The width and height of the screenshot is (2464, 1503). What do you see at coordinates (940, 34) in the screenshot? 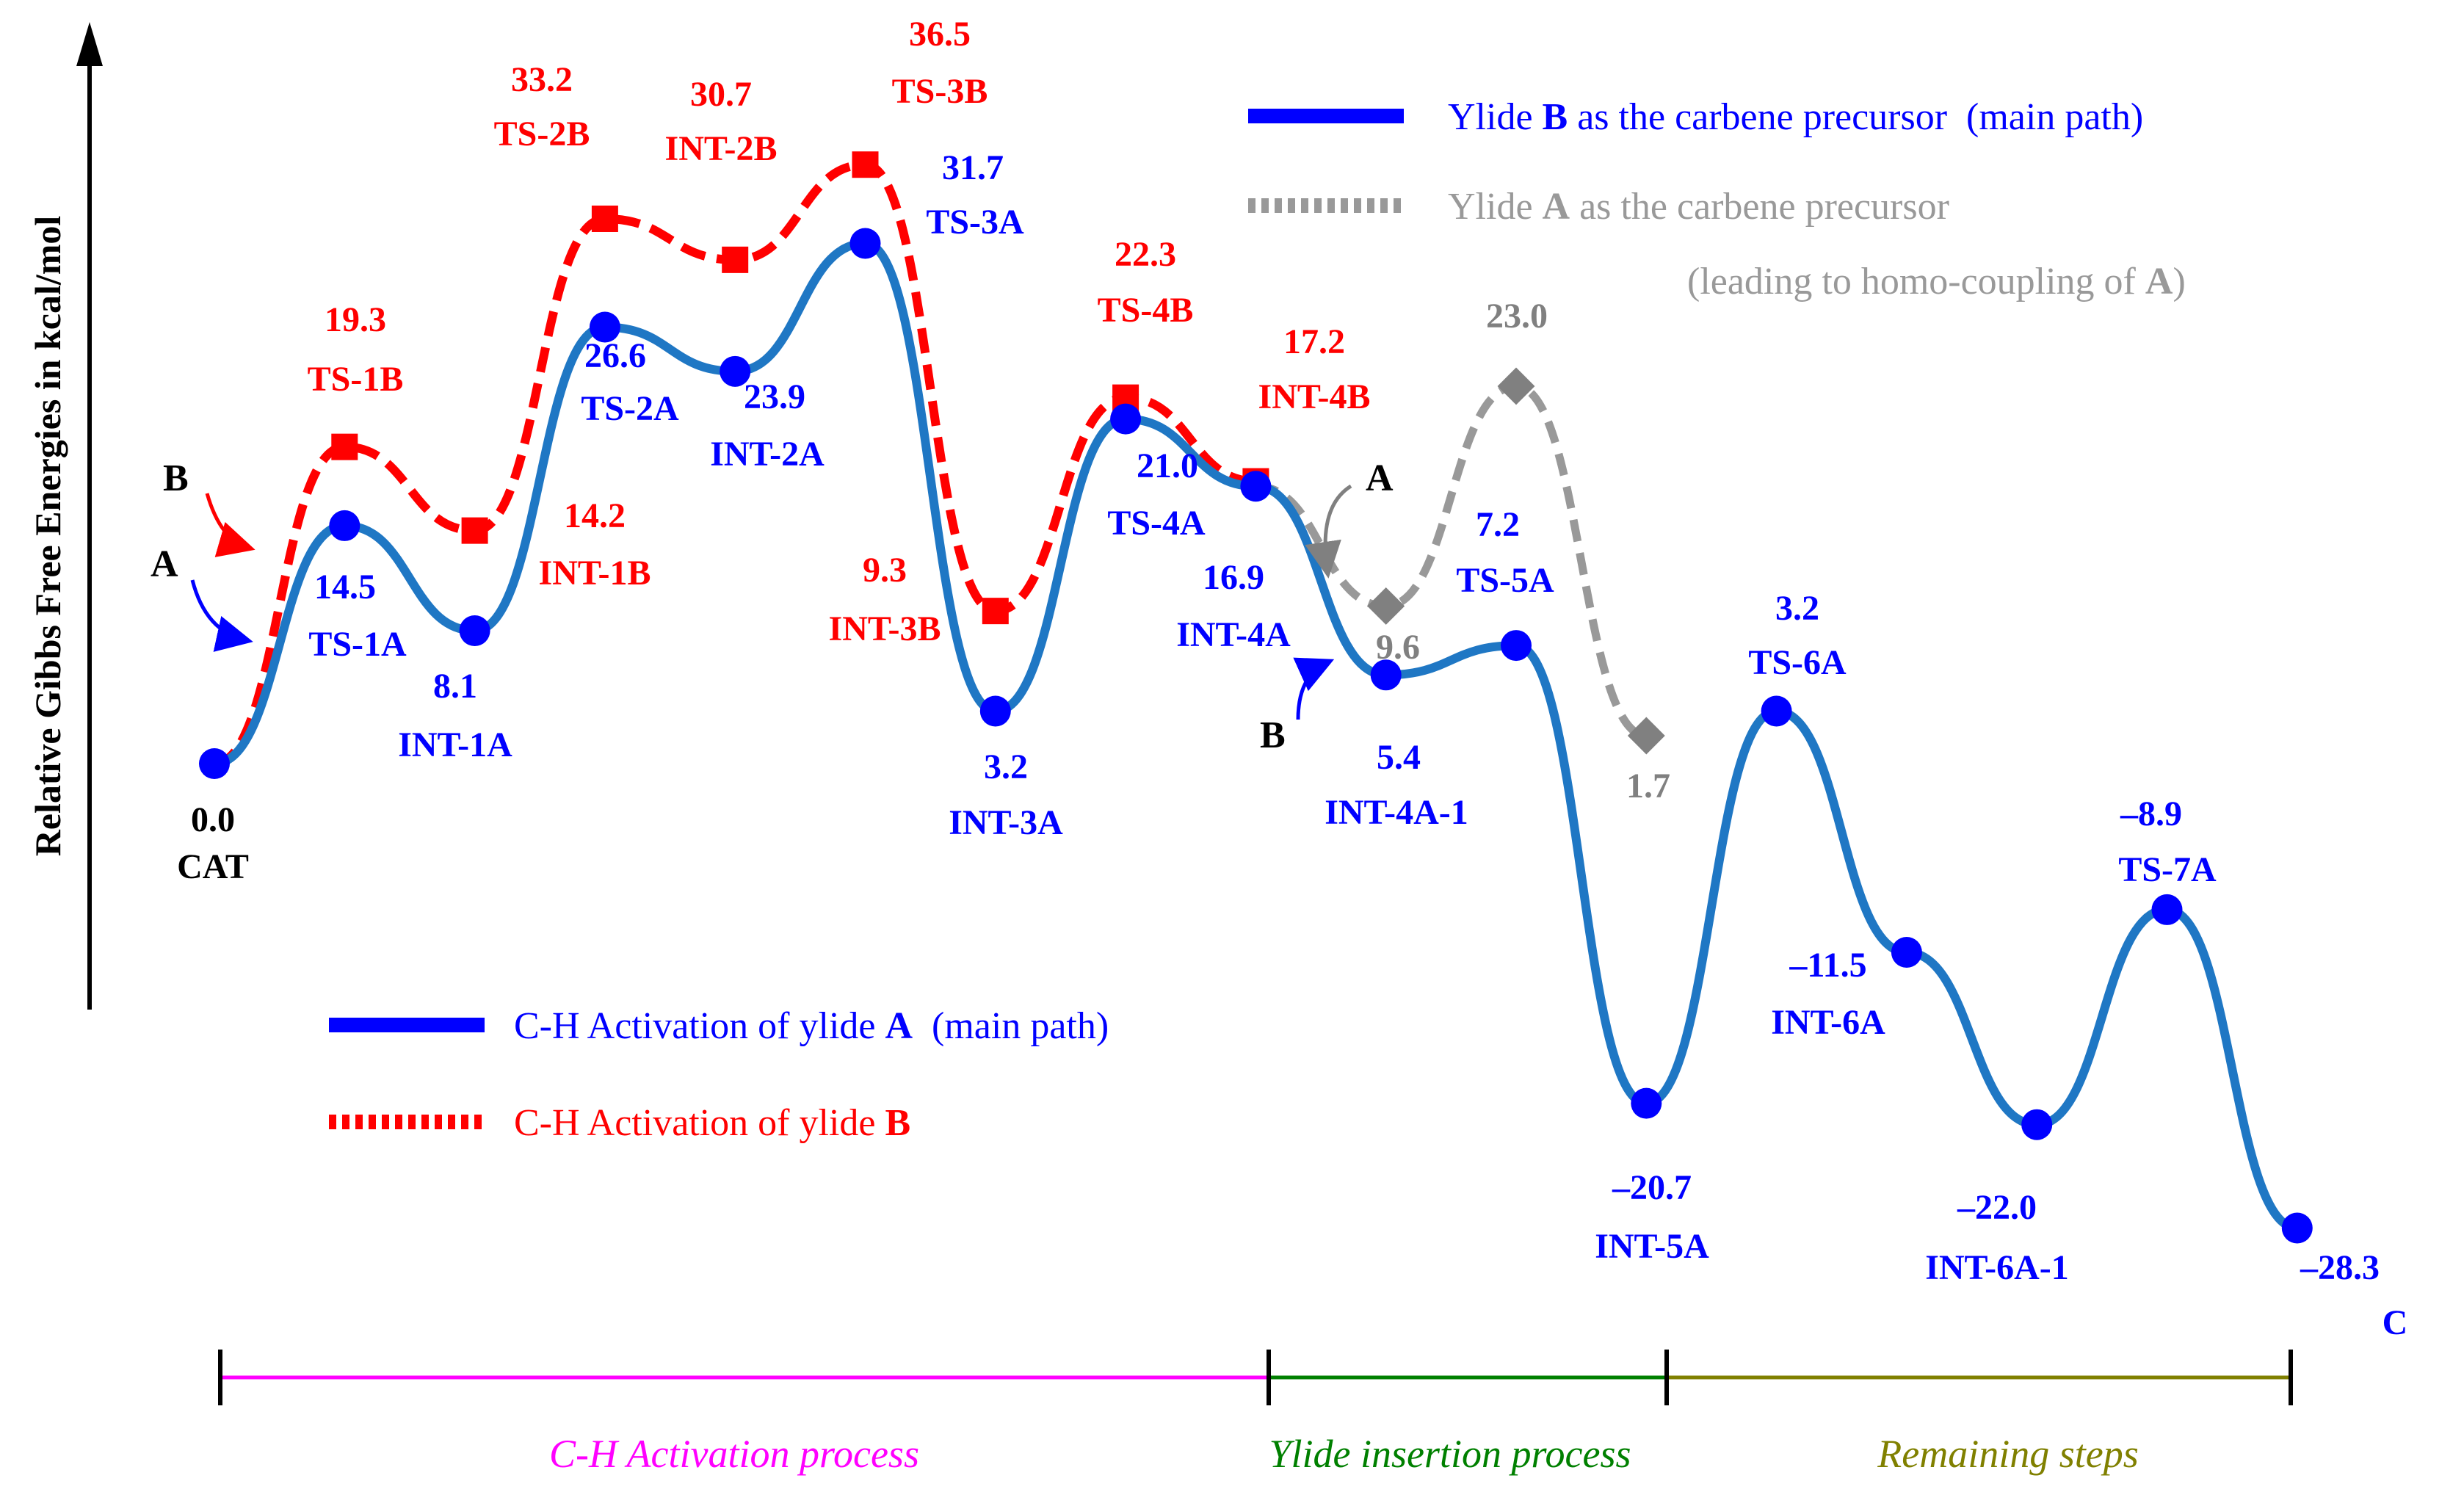
I see `label-ts-3b-value: 36.5` at bounding box center [940, 34].